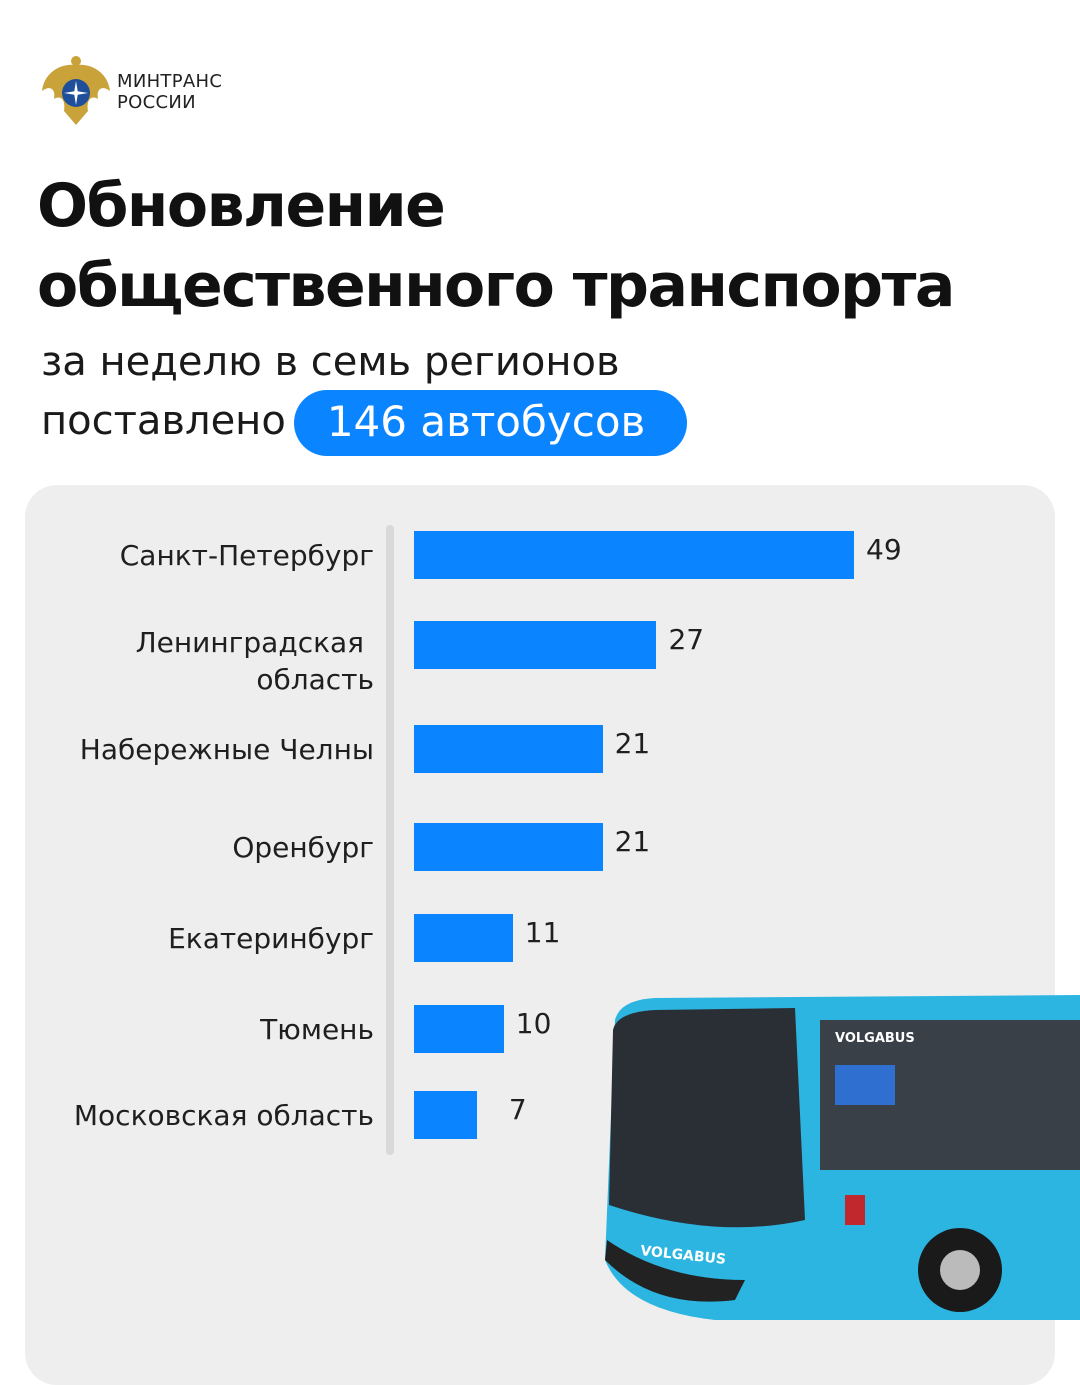  Describe the element at coordinates (496, 246) in the screenshot. I see `page-title: Обновление общественного транспорта` at that location.